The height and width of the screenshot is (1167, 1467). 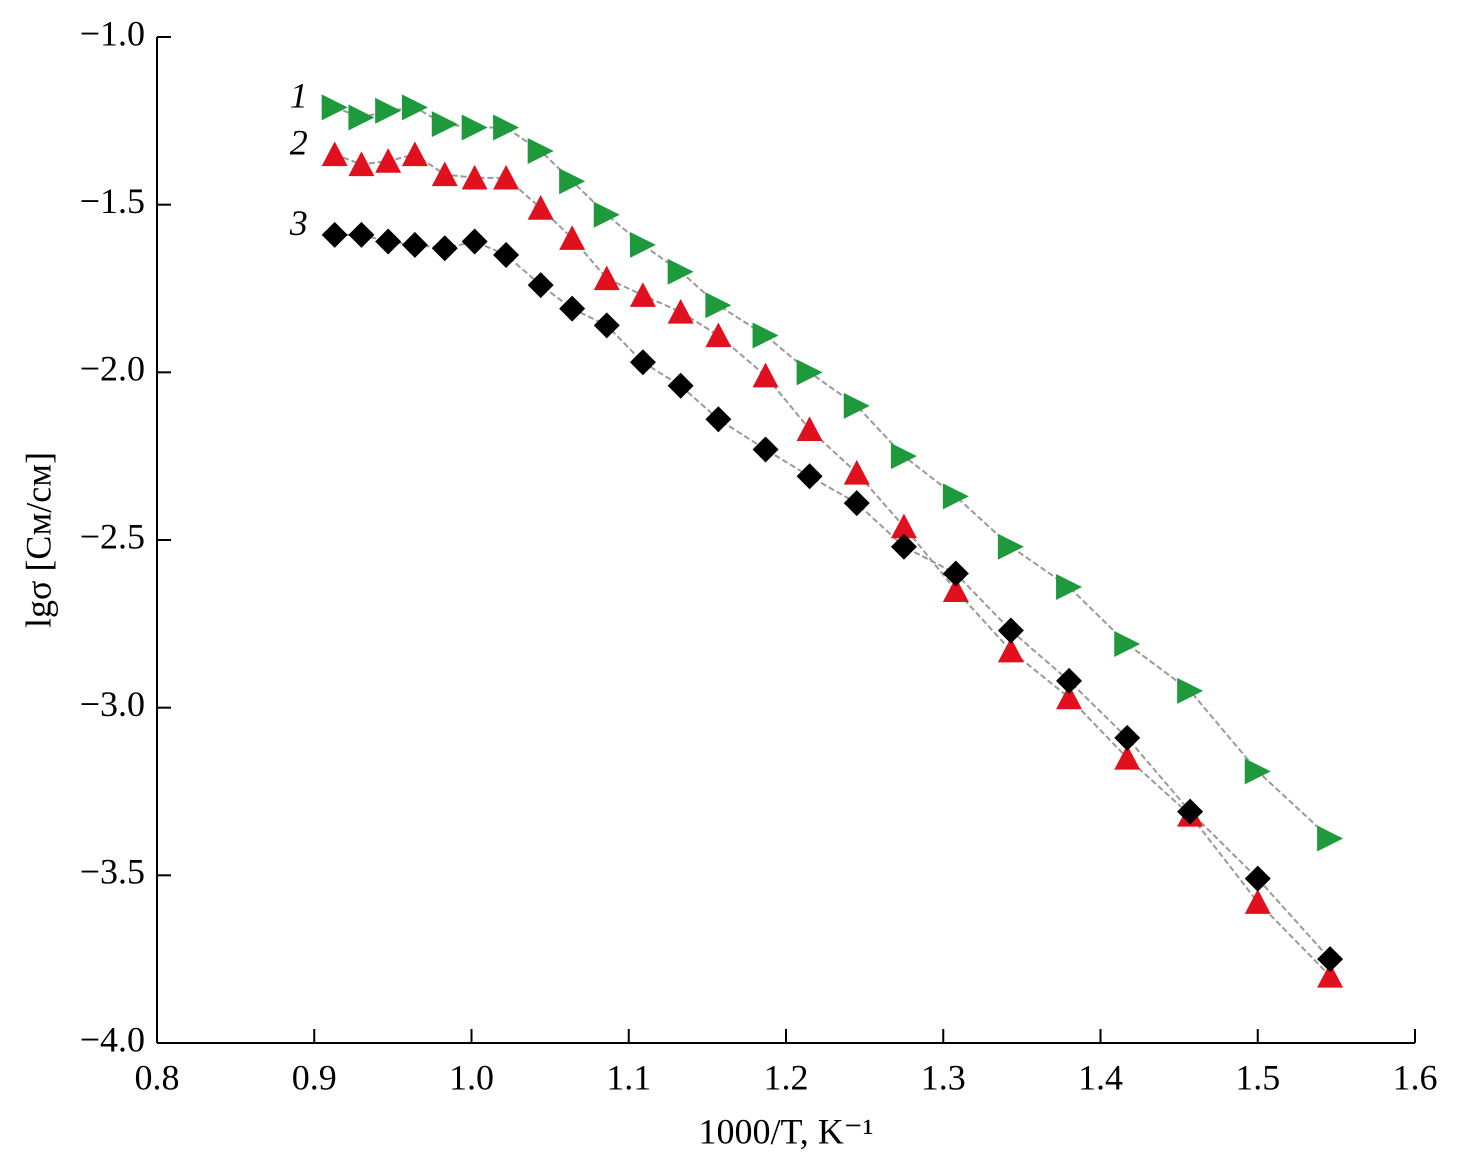 What do you see at coordinates (1257, 1077) in the screenshot?
I see `x-tick-label: 1.5` at bounding box center [1257, 1077].